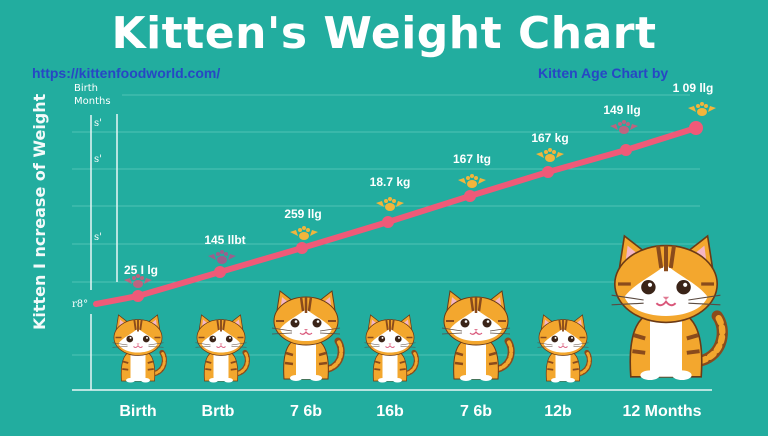 The width and height of the screenshot is (768, 436). Describe the element at coordinates (603, 73) in the screenshot. I see `byline-text: Kitten Age Chart by` at that location.